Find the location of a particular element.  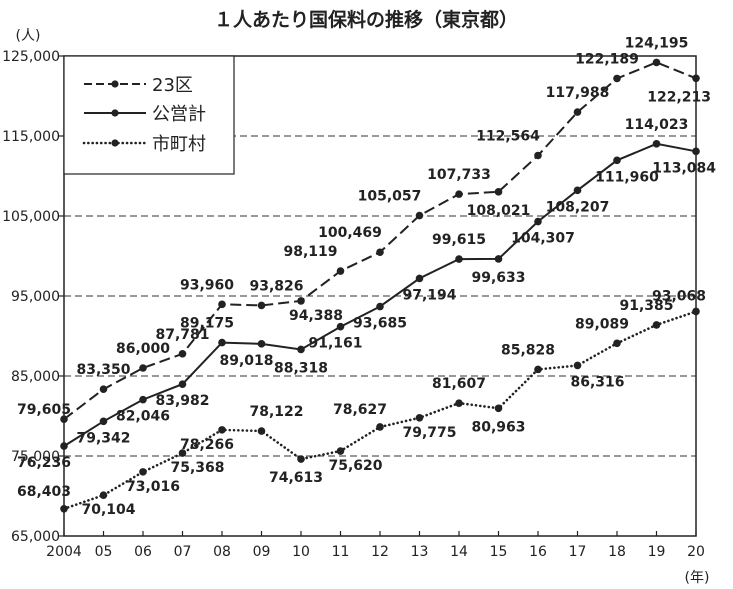

y-tick-label: 75,000 is located at coordinates (35, 457).